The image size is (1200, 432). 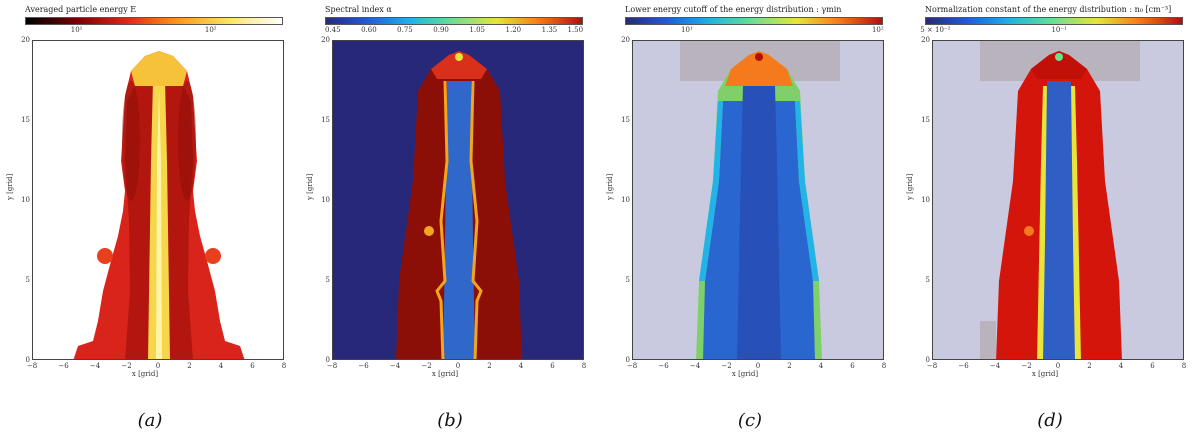 What do you see at coordinates (150, 420) in the screenshot?
I see `panel-caption: (a)` at bounding box center [150, 420].